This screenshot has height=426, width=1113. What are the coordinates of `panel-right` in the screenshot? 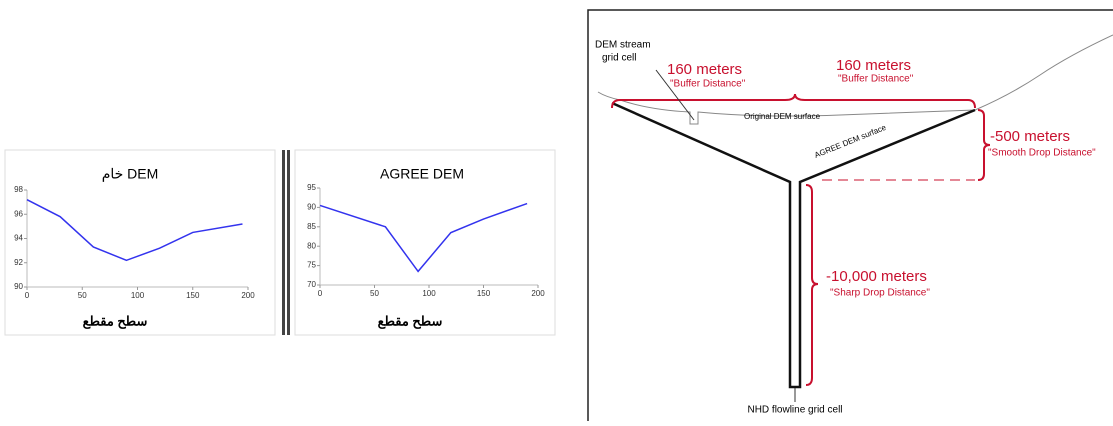 It's located at (425, 242).